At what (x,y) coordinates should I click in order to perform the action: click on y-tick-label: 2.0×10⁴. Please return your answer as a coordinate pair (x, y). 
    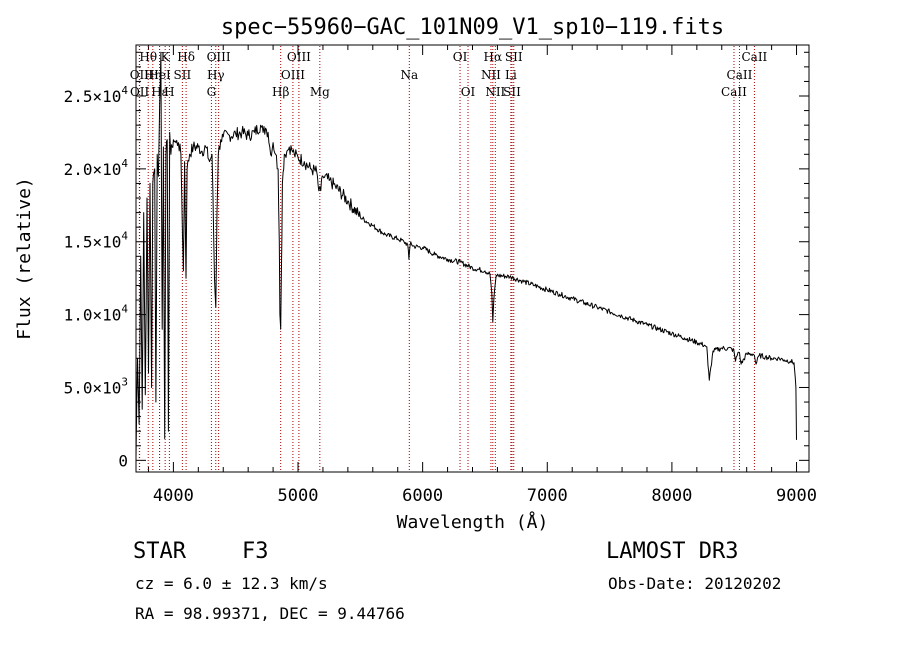
    Looking at the image, I should click on (96, 168).